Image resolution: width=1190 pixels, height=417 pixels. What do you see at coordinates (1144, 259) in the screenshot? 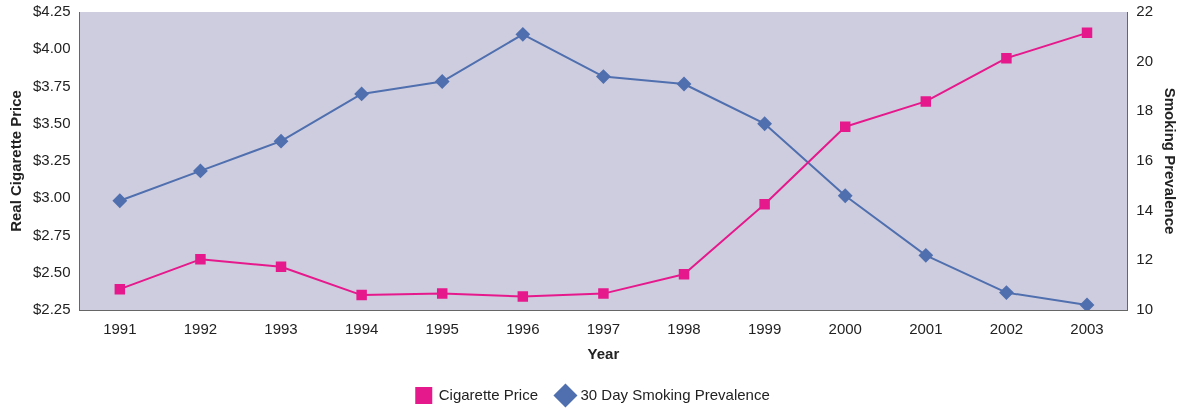
I see `y2-tick-label: 12` at bounding box center [1144, 259].